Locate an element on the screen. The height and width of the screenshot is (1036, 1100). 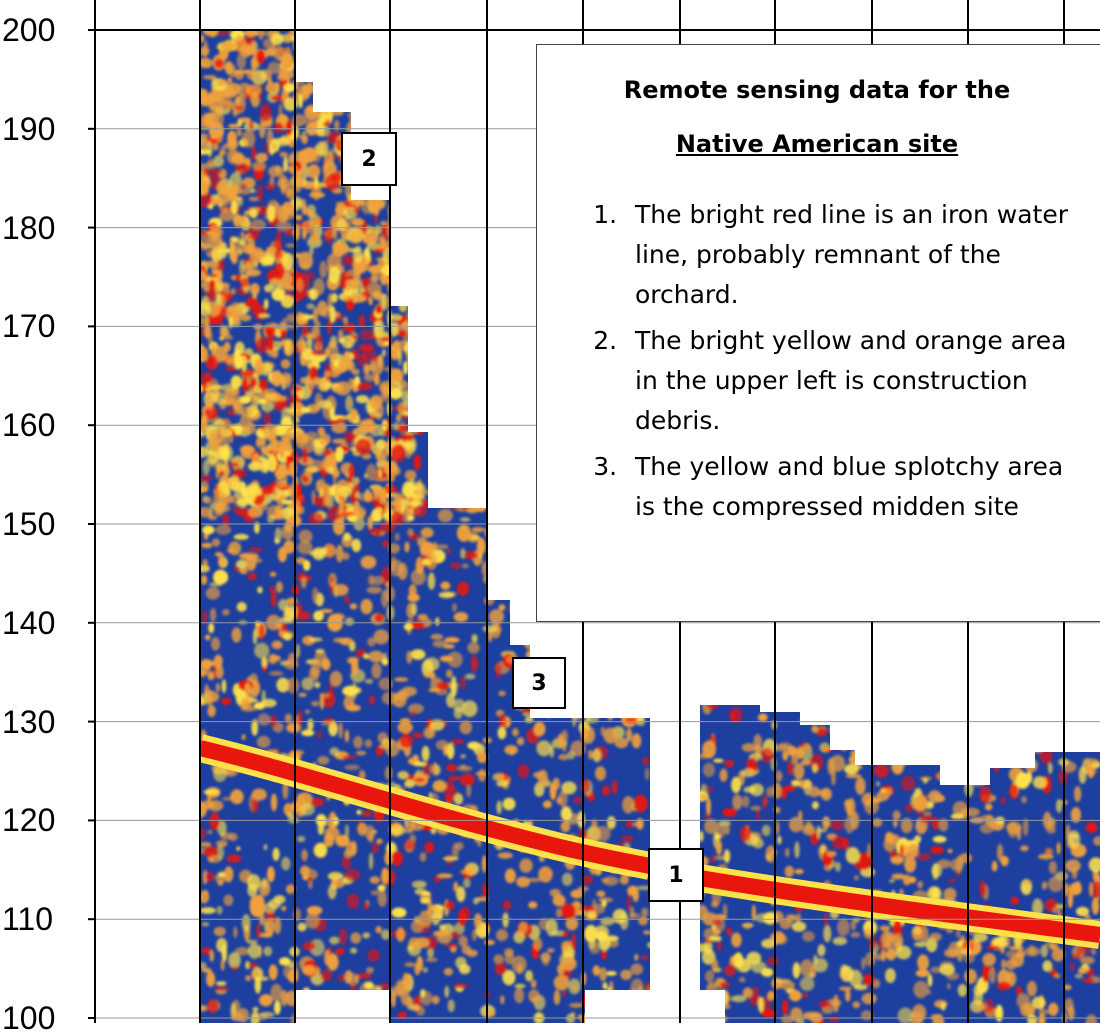
marker-1: 1 is located at coordinates (676, 875).